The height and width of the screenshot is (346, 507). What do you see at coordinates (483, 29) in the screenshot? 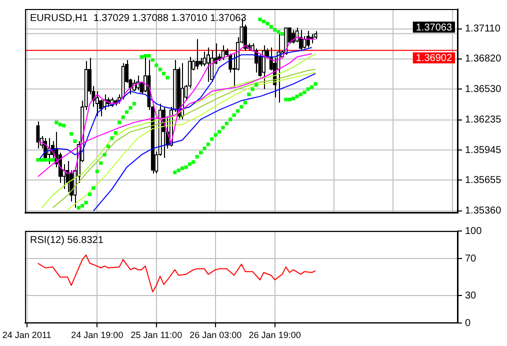
I see `y-tick-label: 1.37110` at bounding box center [483, 29].